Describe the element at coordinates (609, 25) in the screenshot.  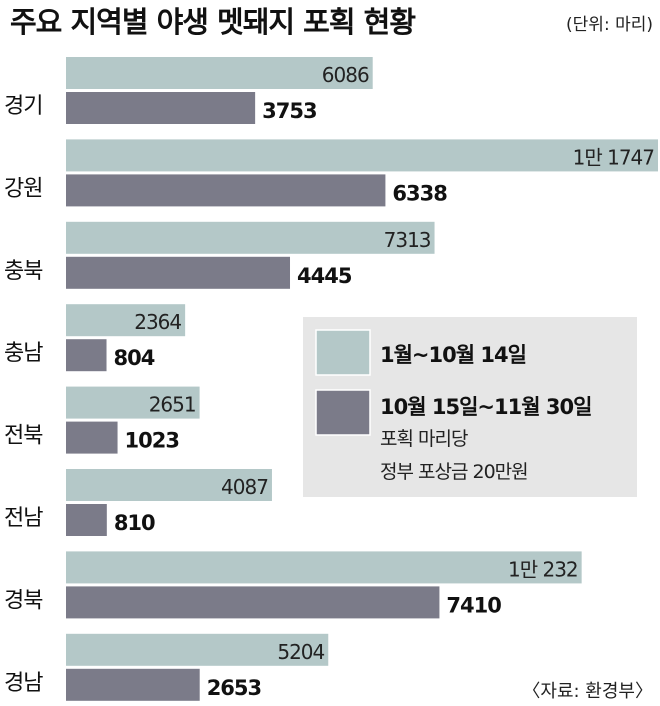
I see `unit-label: (단위: 마리)` at that location.